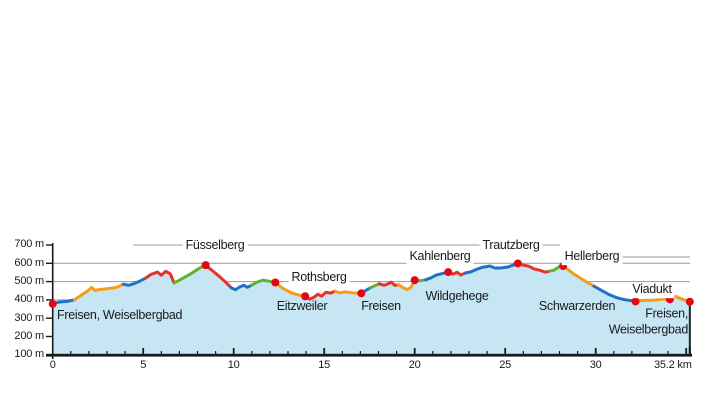 This screenshot has height=400, width=712. I want to click on y-tick-label-300: 300 m, so click(29, 317).